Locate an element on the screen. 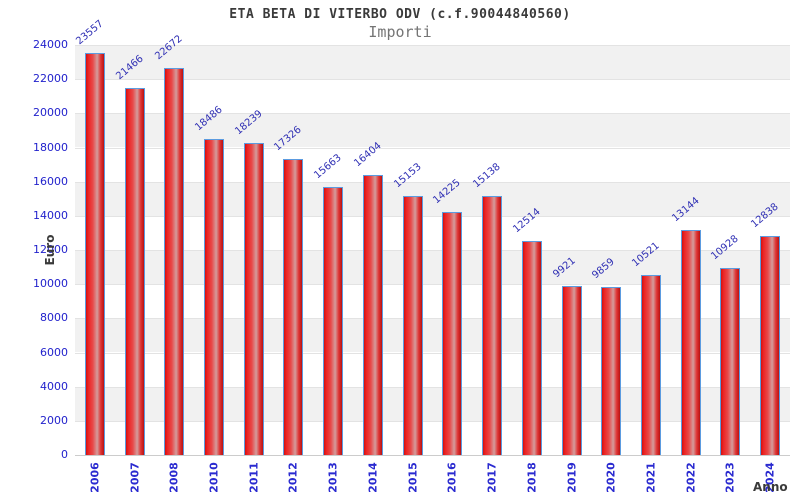  x-tick-label: 2018 is located at coordinates (532, 477).